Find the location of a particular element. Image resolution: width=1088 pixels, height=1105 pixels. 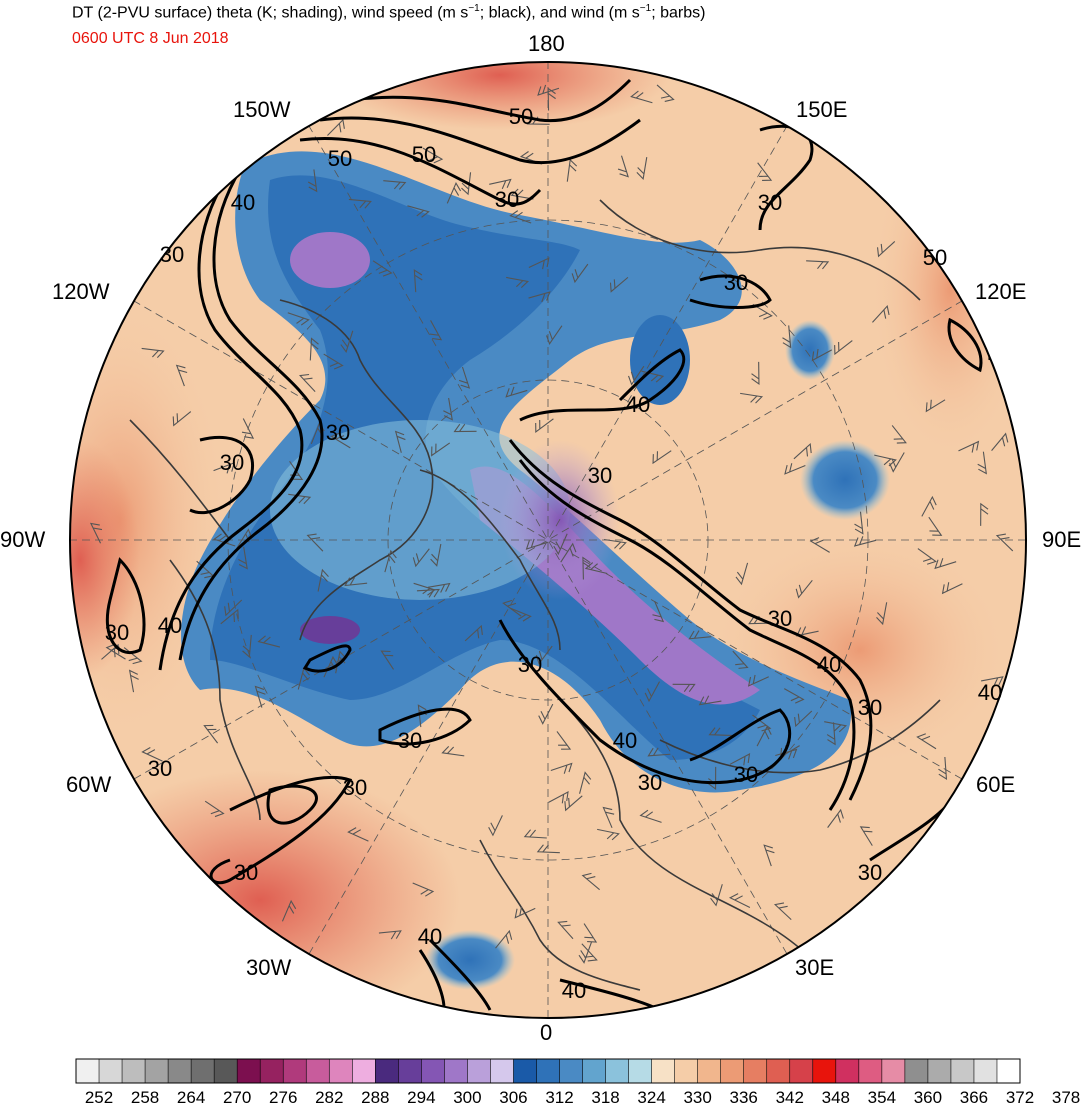

colorbar-tick-label: 252 is located at coordinates (99, 1096).